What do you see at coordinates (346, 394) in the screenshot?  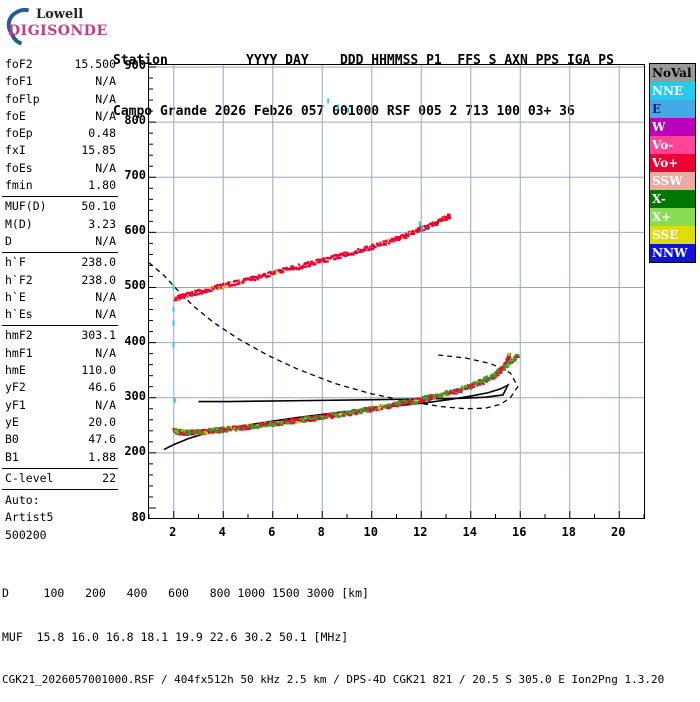 I see `trace-x-trace-x+-green-` at bounding box center [346, 394].